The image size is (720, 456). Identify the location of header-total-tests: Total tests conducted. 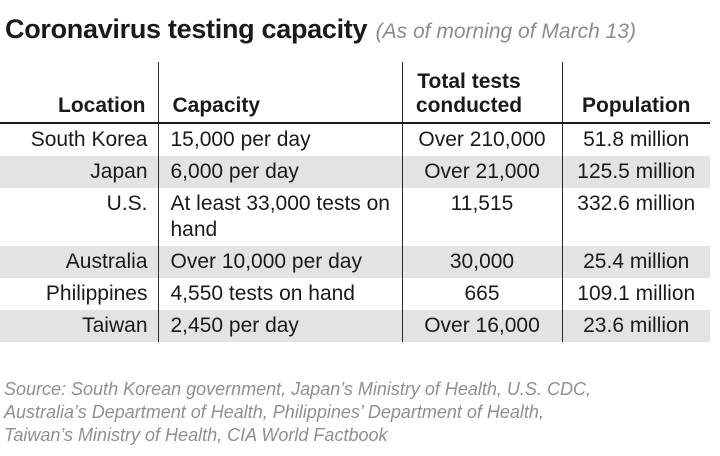
(481, 93).